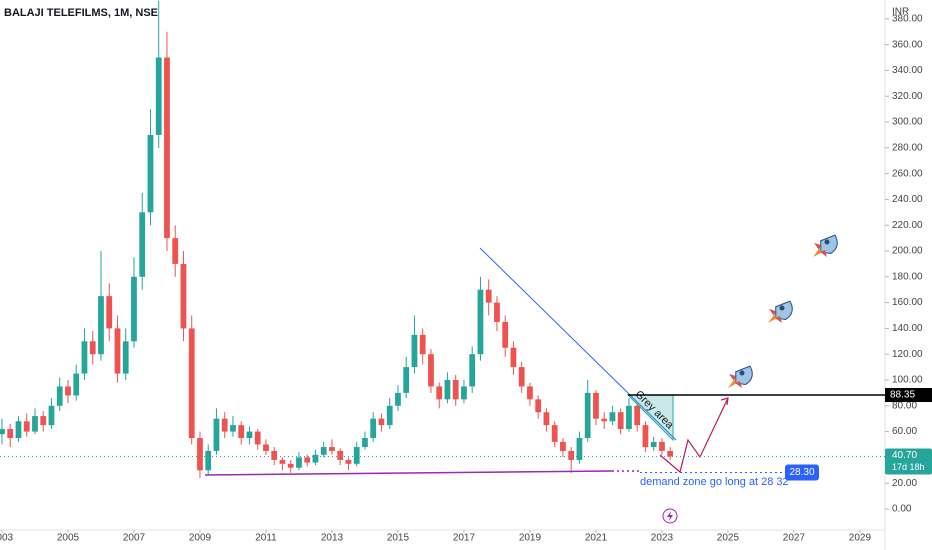 Image resolution: width=932 pixels, height=550 pixels. Describe the element at coordinates (578, 344) in the screenshot. I see `trendline` at that location.